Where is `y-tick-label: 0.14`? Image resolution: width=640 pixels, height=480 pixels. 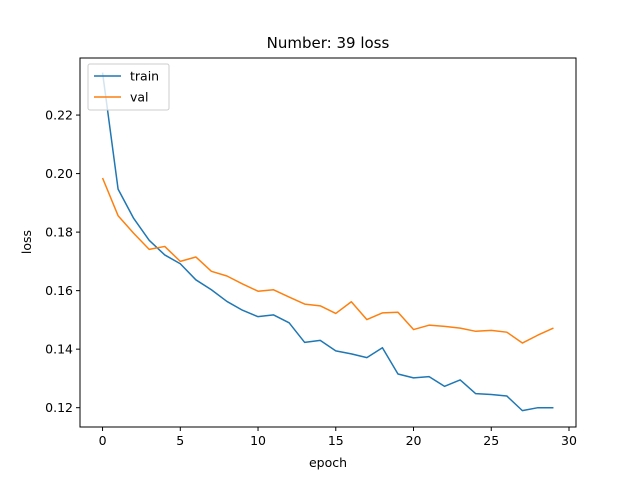
y-tick-label: 0.14 is located at coordinates (59, 349).